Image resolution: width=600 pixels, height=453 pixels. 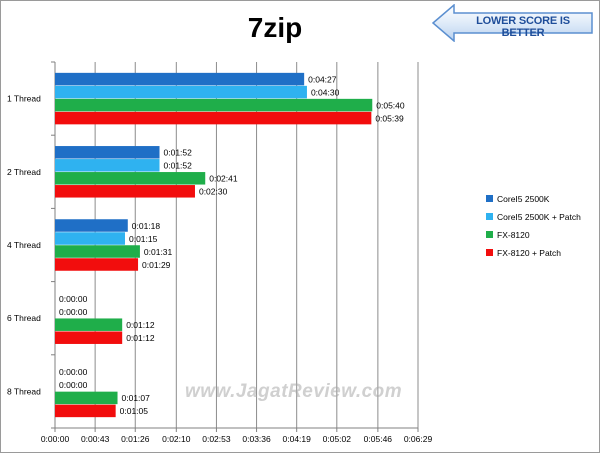 I want to click on legend-item: CoreI5 2500K + Patch, so click(x=542, y=217).